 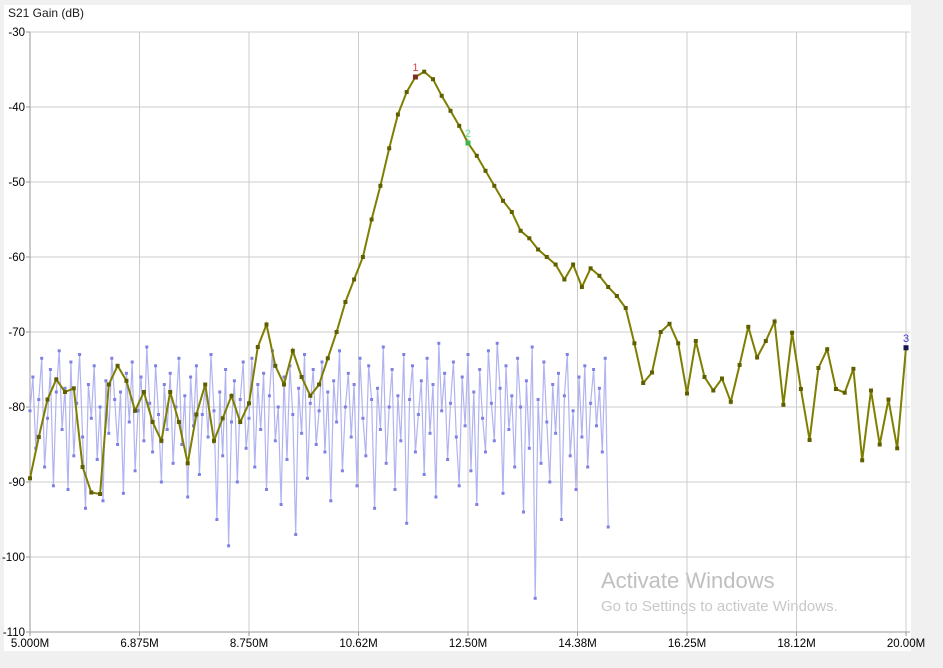 What do you see at coordinates (719, 606) in the screenshot?
I see `watermark-line2: Go to Settings to activate Windows.` at bounding box center [719, 606].